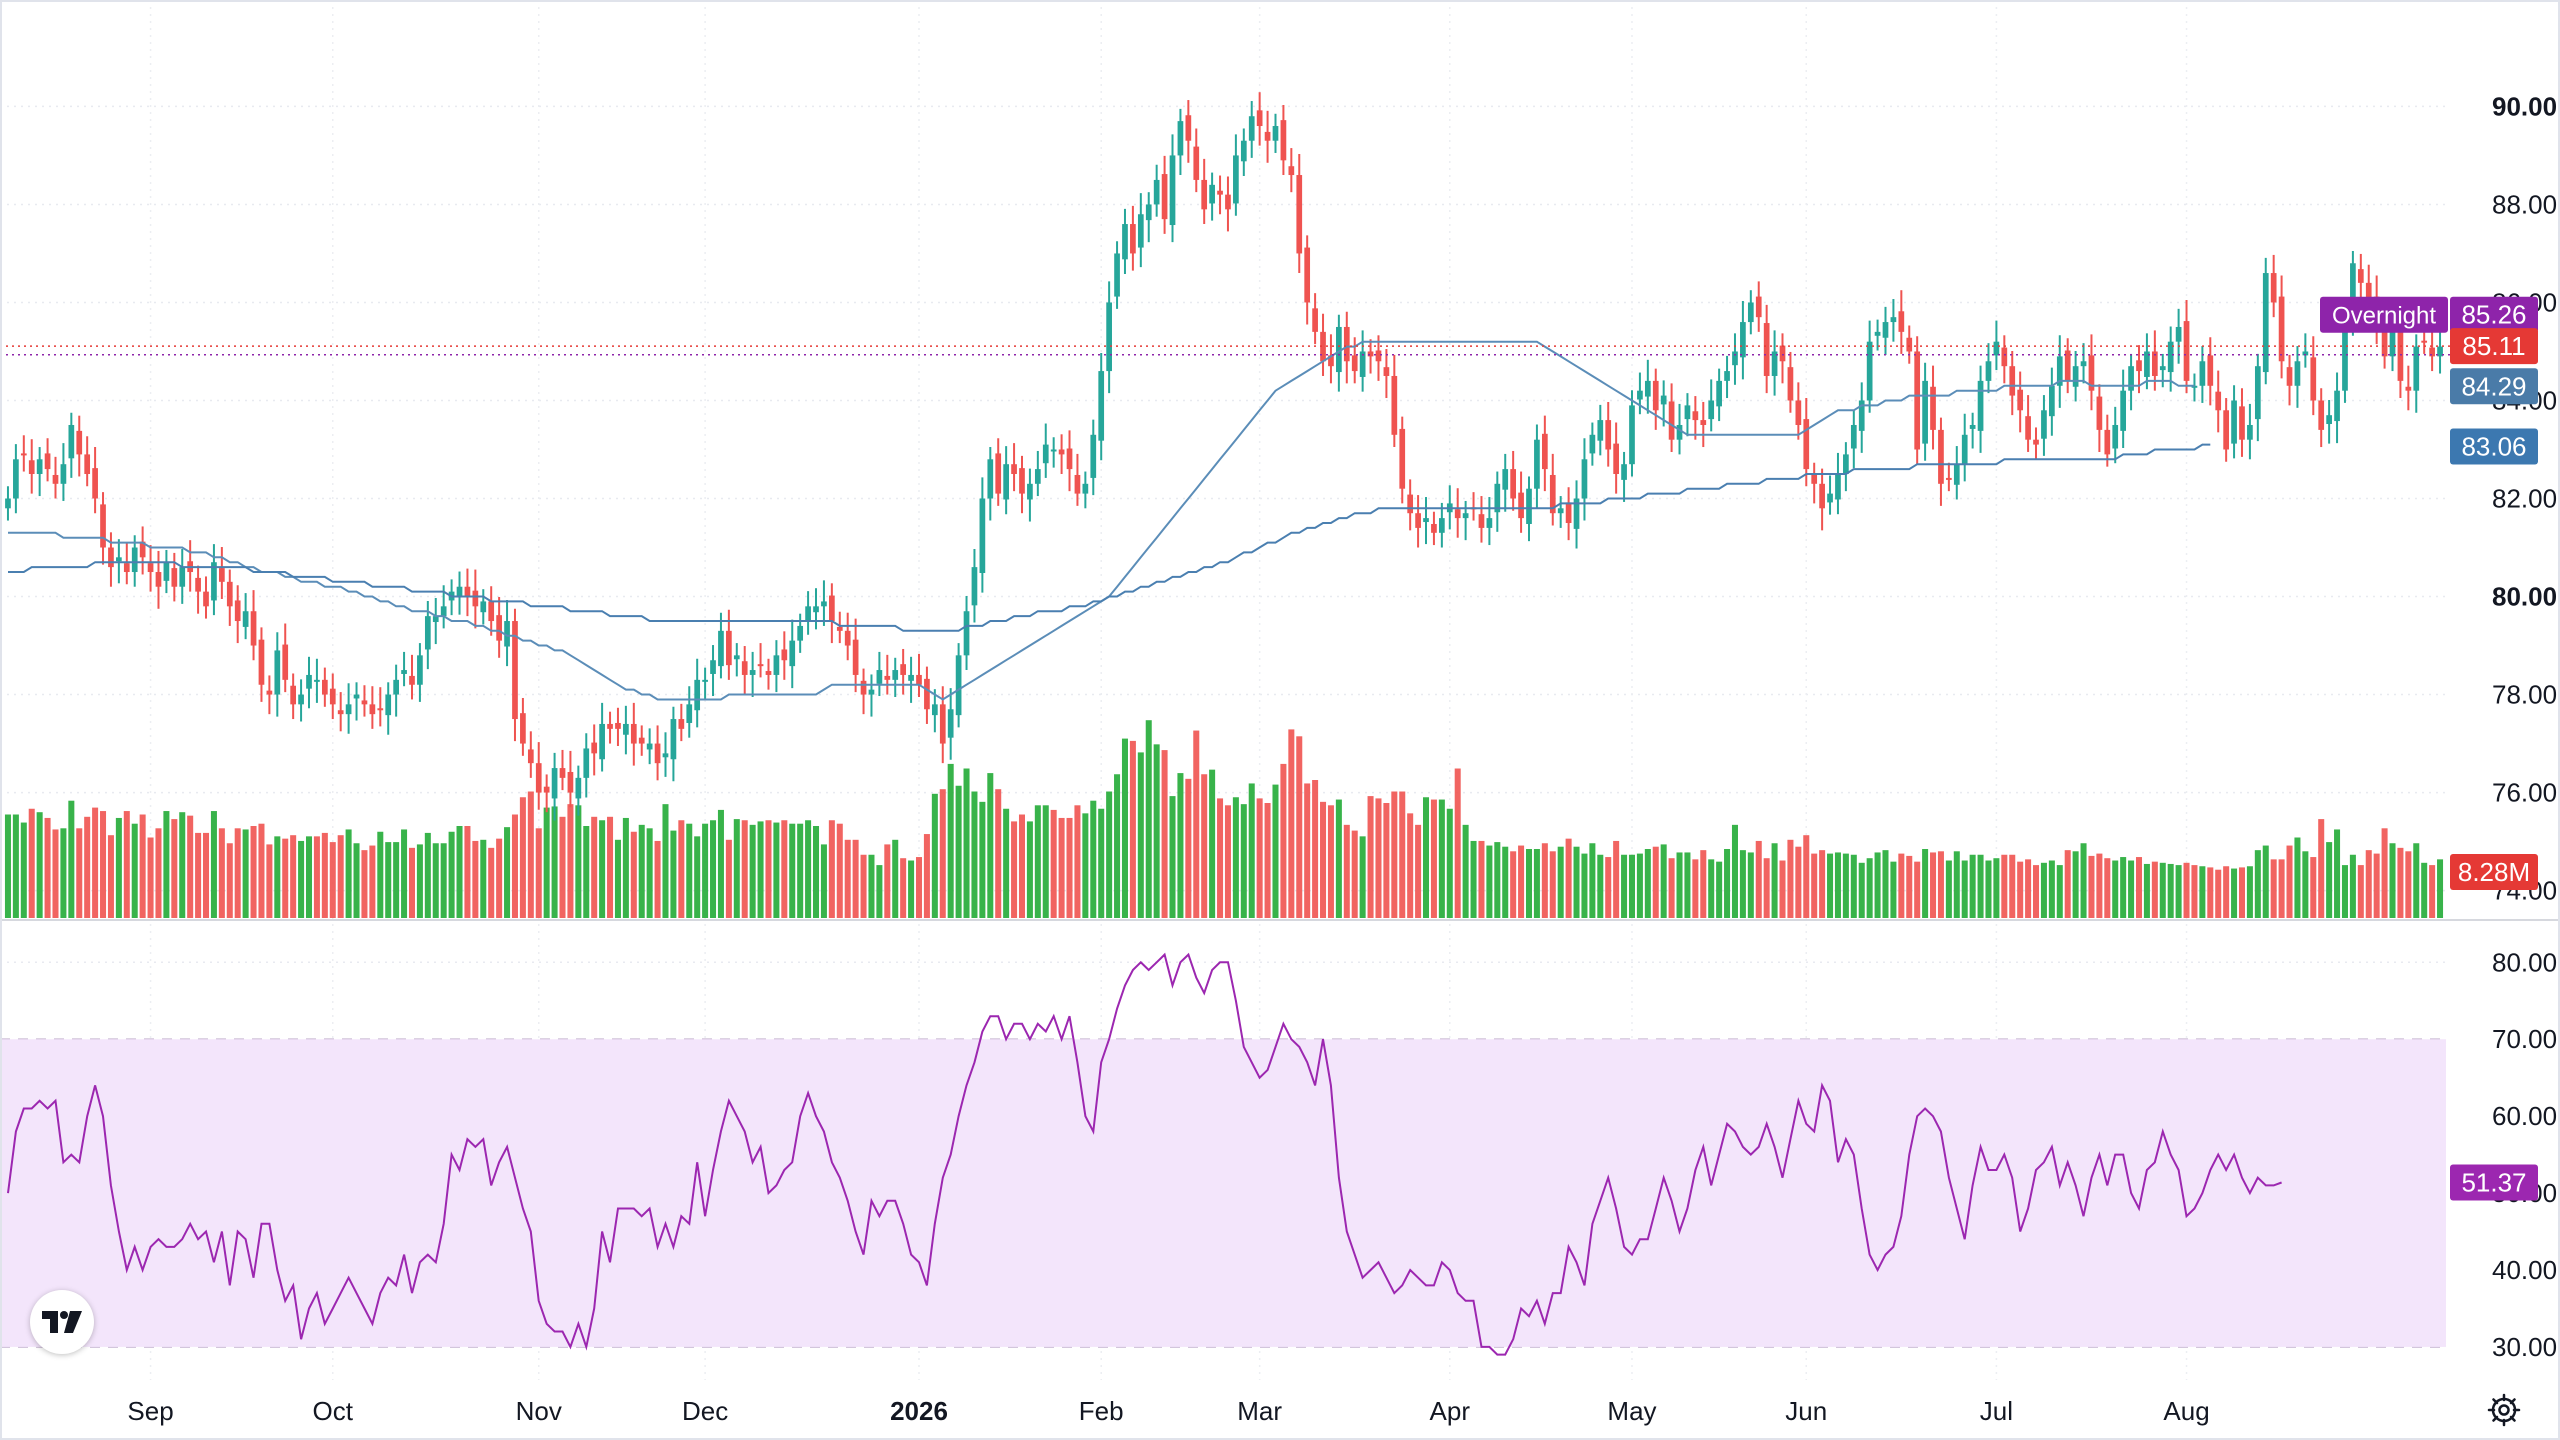 The height and width of the screenshot is (1440, 2560). I want to click on rsi-value-label: 51.37, so click(2493, 1183).